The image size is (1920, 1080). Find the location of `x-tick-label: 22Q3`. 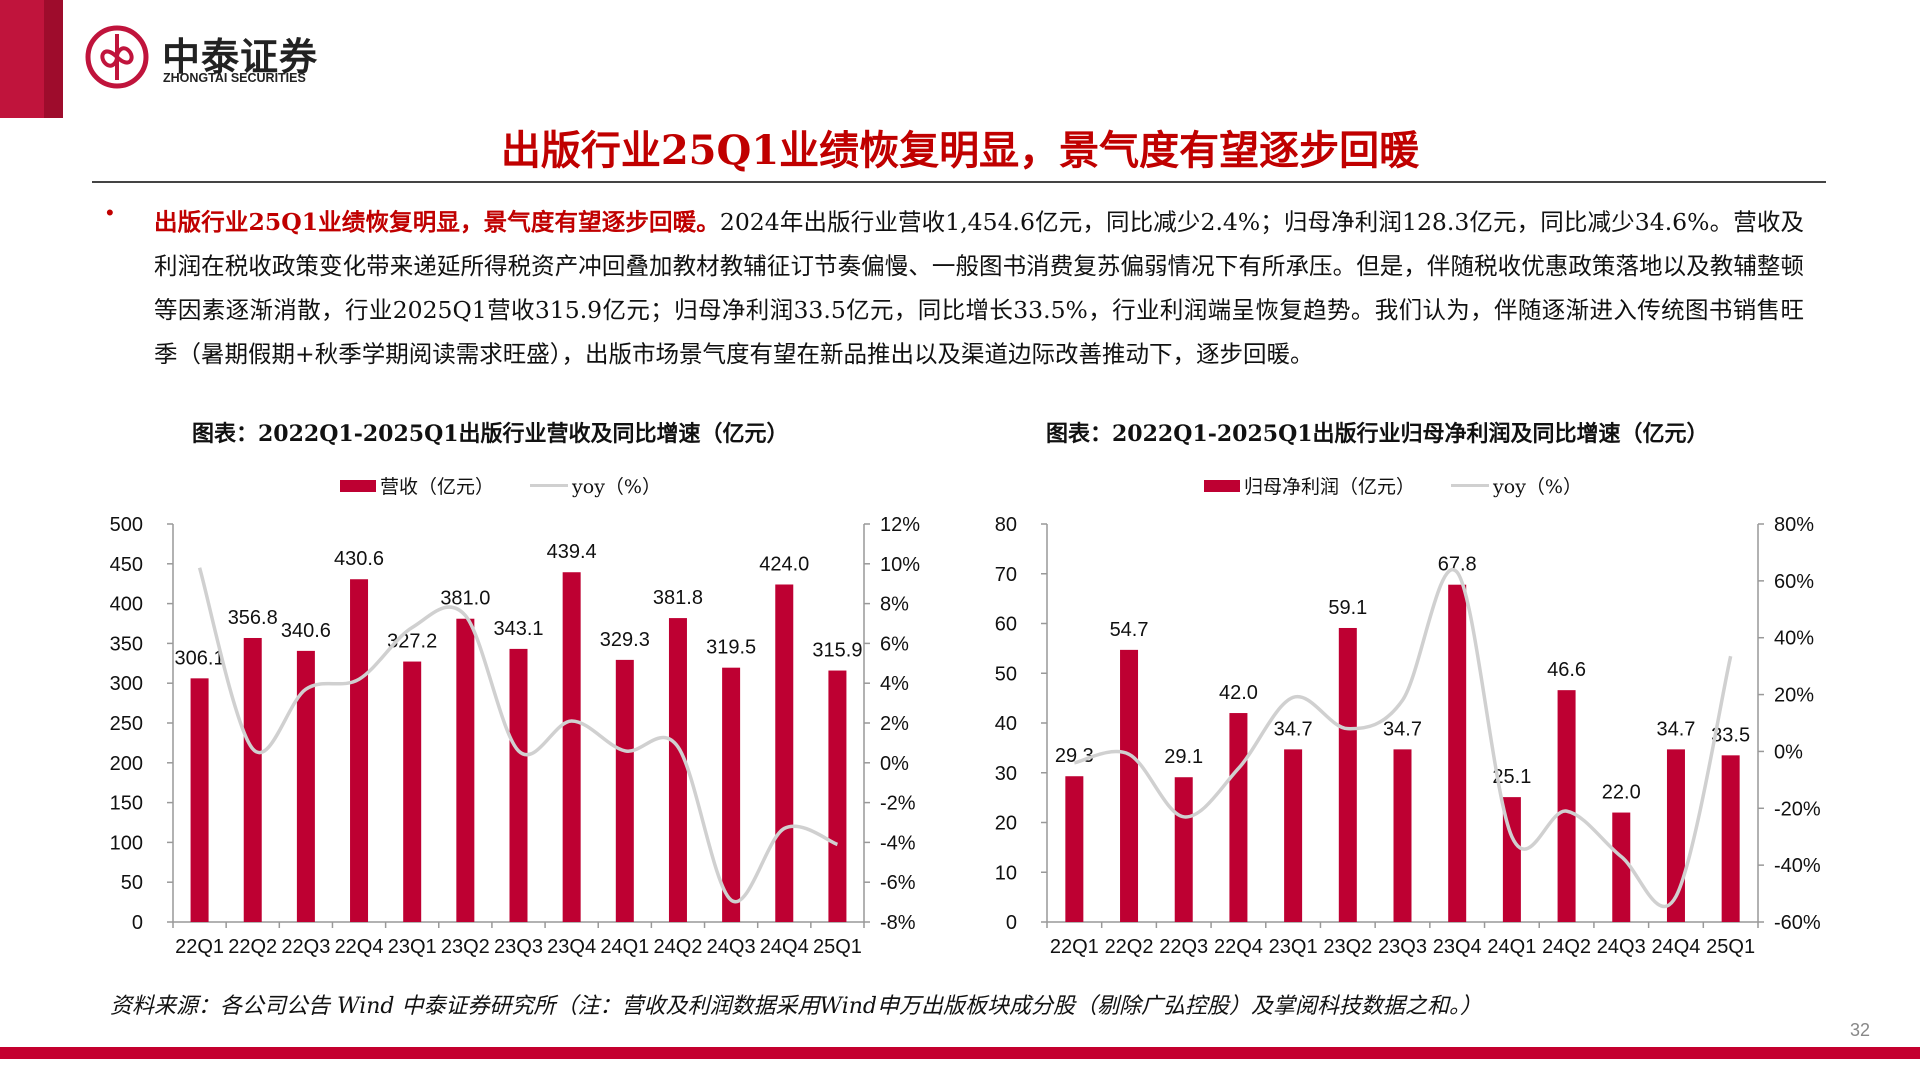

x-tick-label: 22Q3 is located at coordinates (1183, 947).